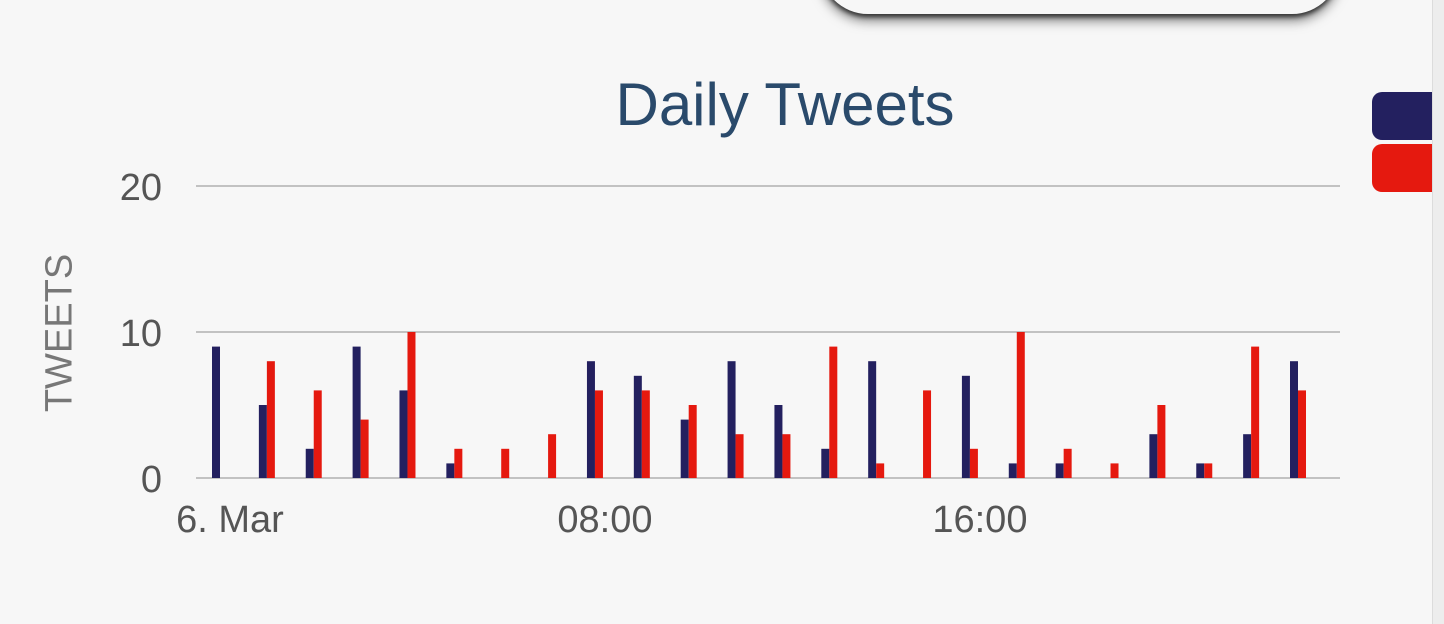  I want to click on bar-series-2-20:00, so click(1161, 441).